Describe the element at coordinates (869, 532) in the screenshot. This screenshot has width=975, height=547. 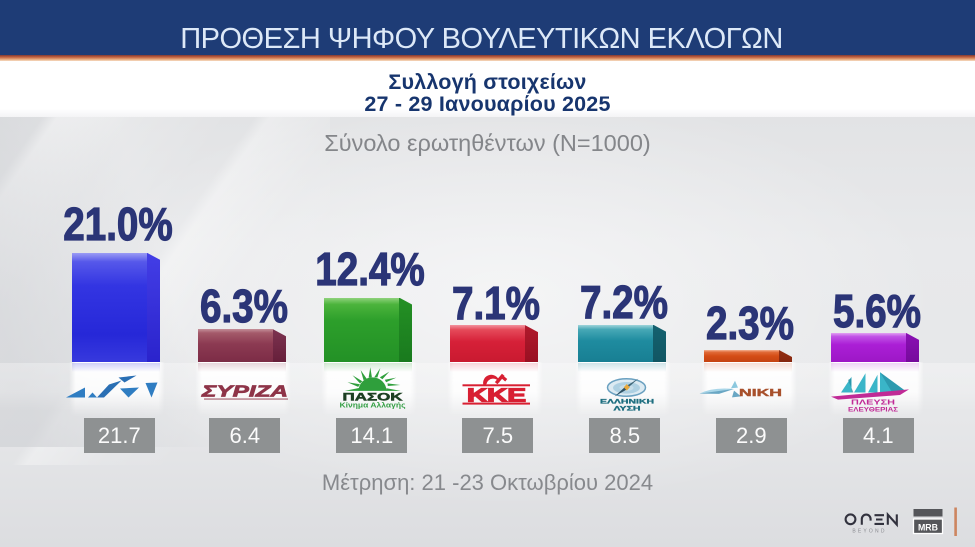
I see `svg-text: BEYOND` at that location.